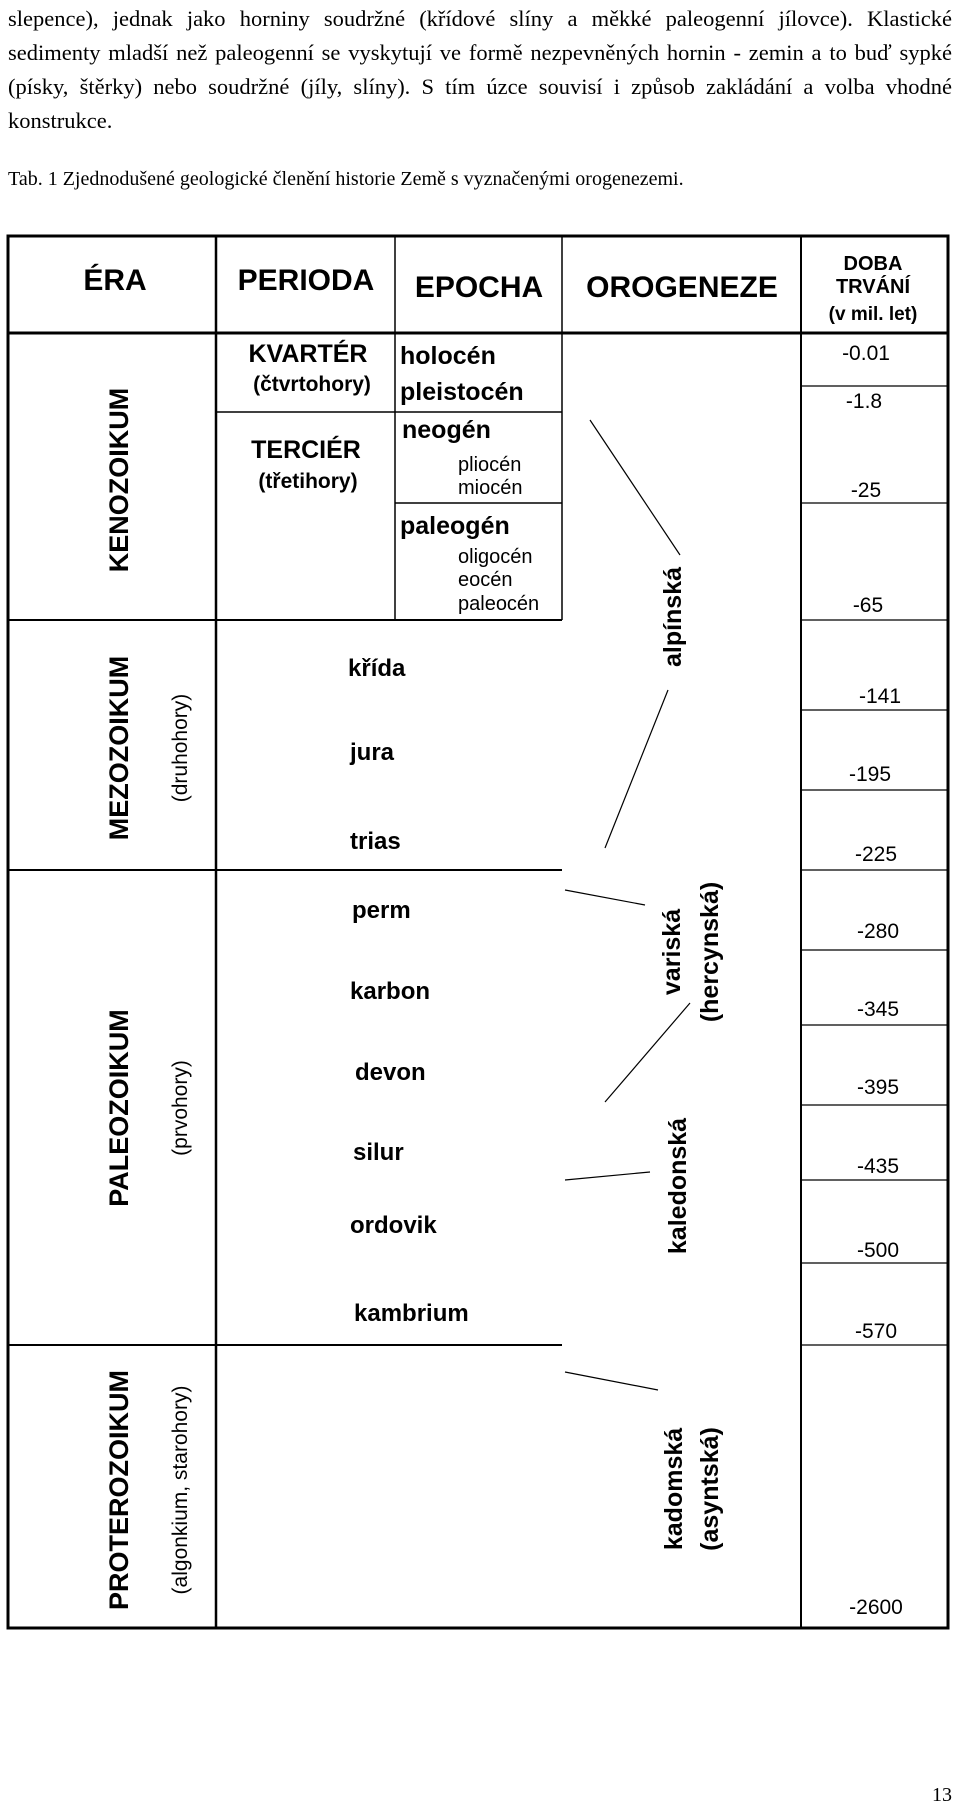 The image size is (960, 1820). I want to click on orogeny-variska-sub: (hercynská), so click(710, 952).